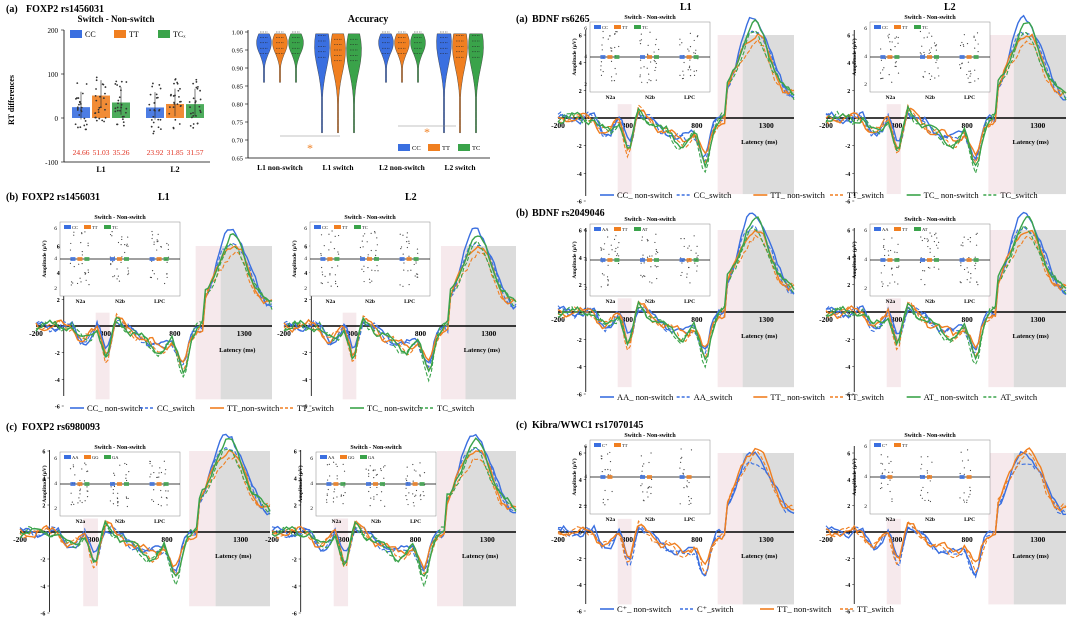  Describe the element at coordinates (1019, 397) in the screenshot. I see `erp-legend-label: AT_switch` at that location.